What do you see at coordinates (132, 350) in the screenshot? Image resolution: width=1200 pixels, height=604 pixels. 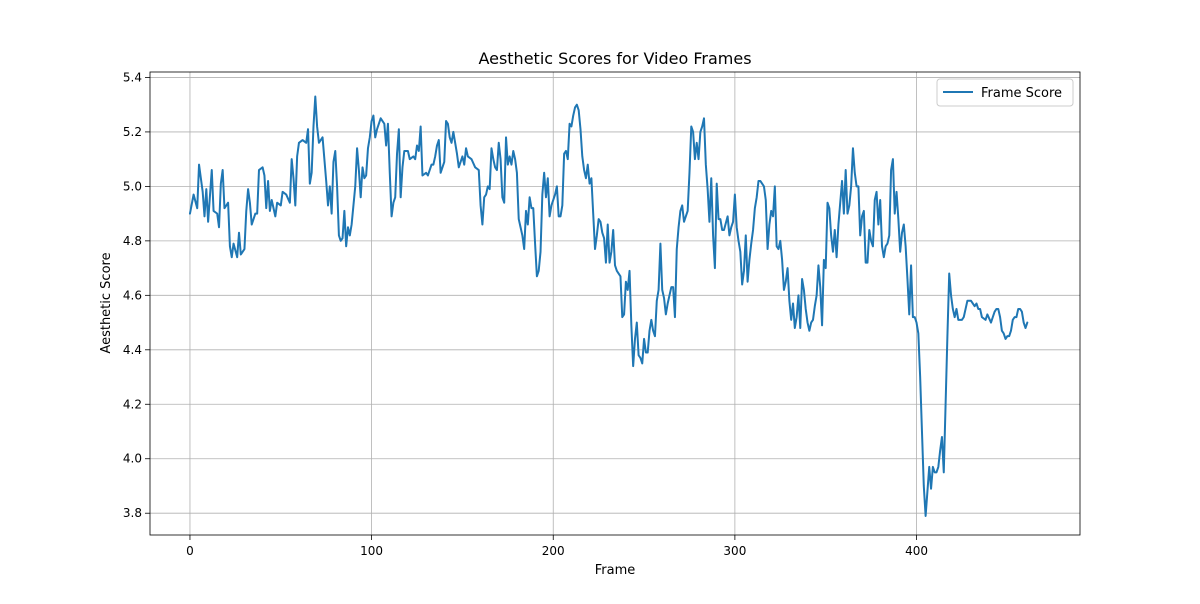 I see `y-tick-label: 4.4` at bounding box center [132, 350].